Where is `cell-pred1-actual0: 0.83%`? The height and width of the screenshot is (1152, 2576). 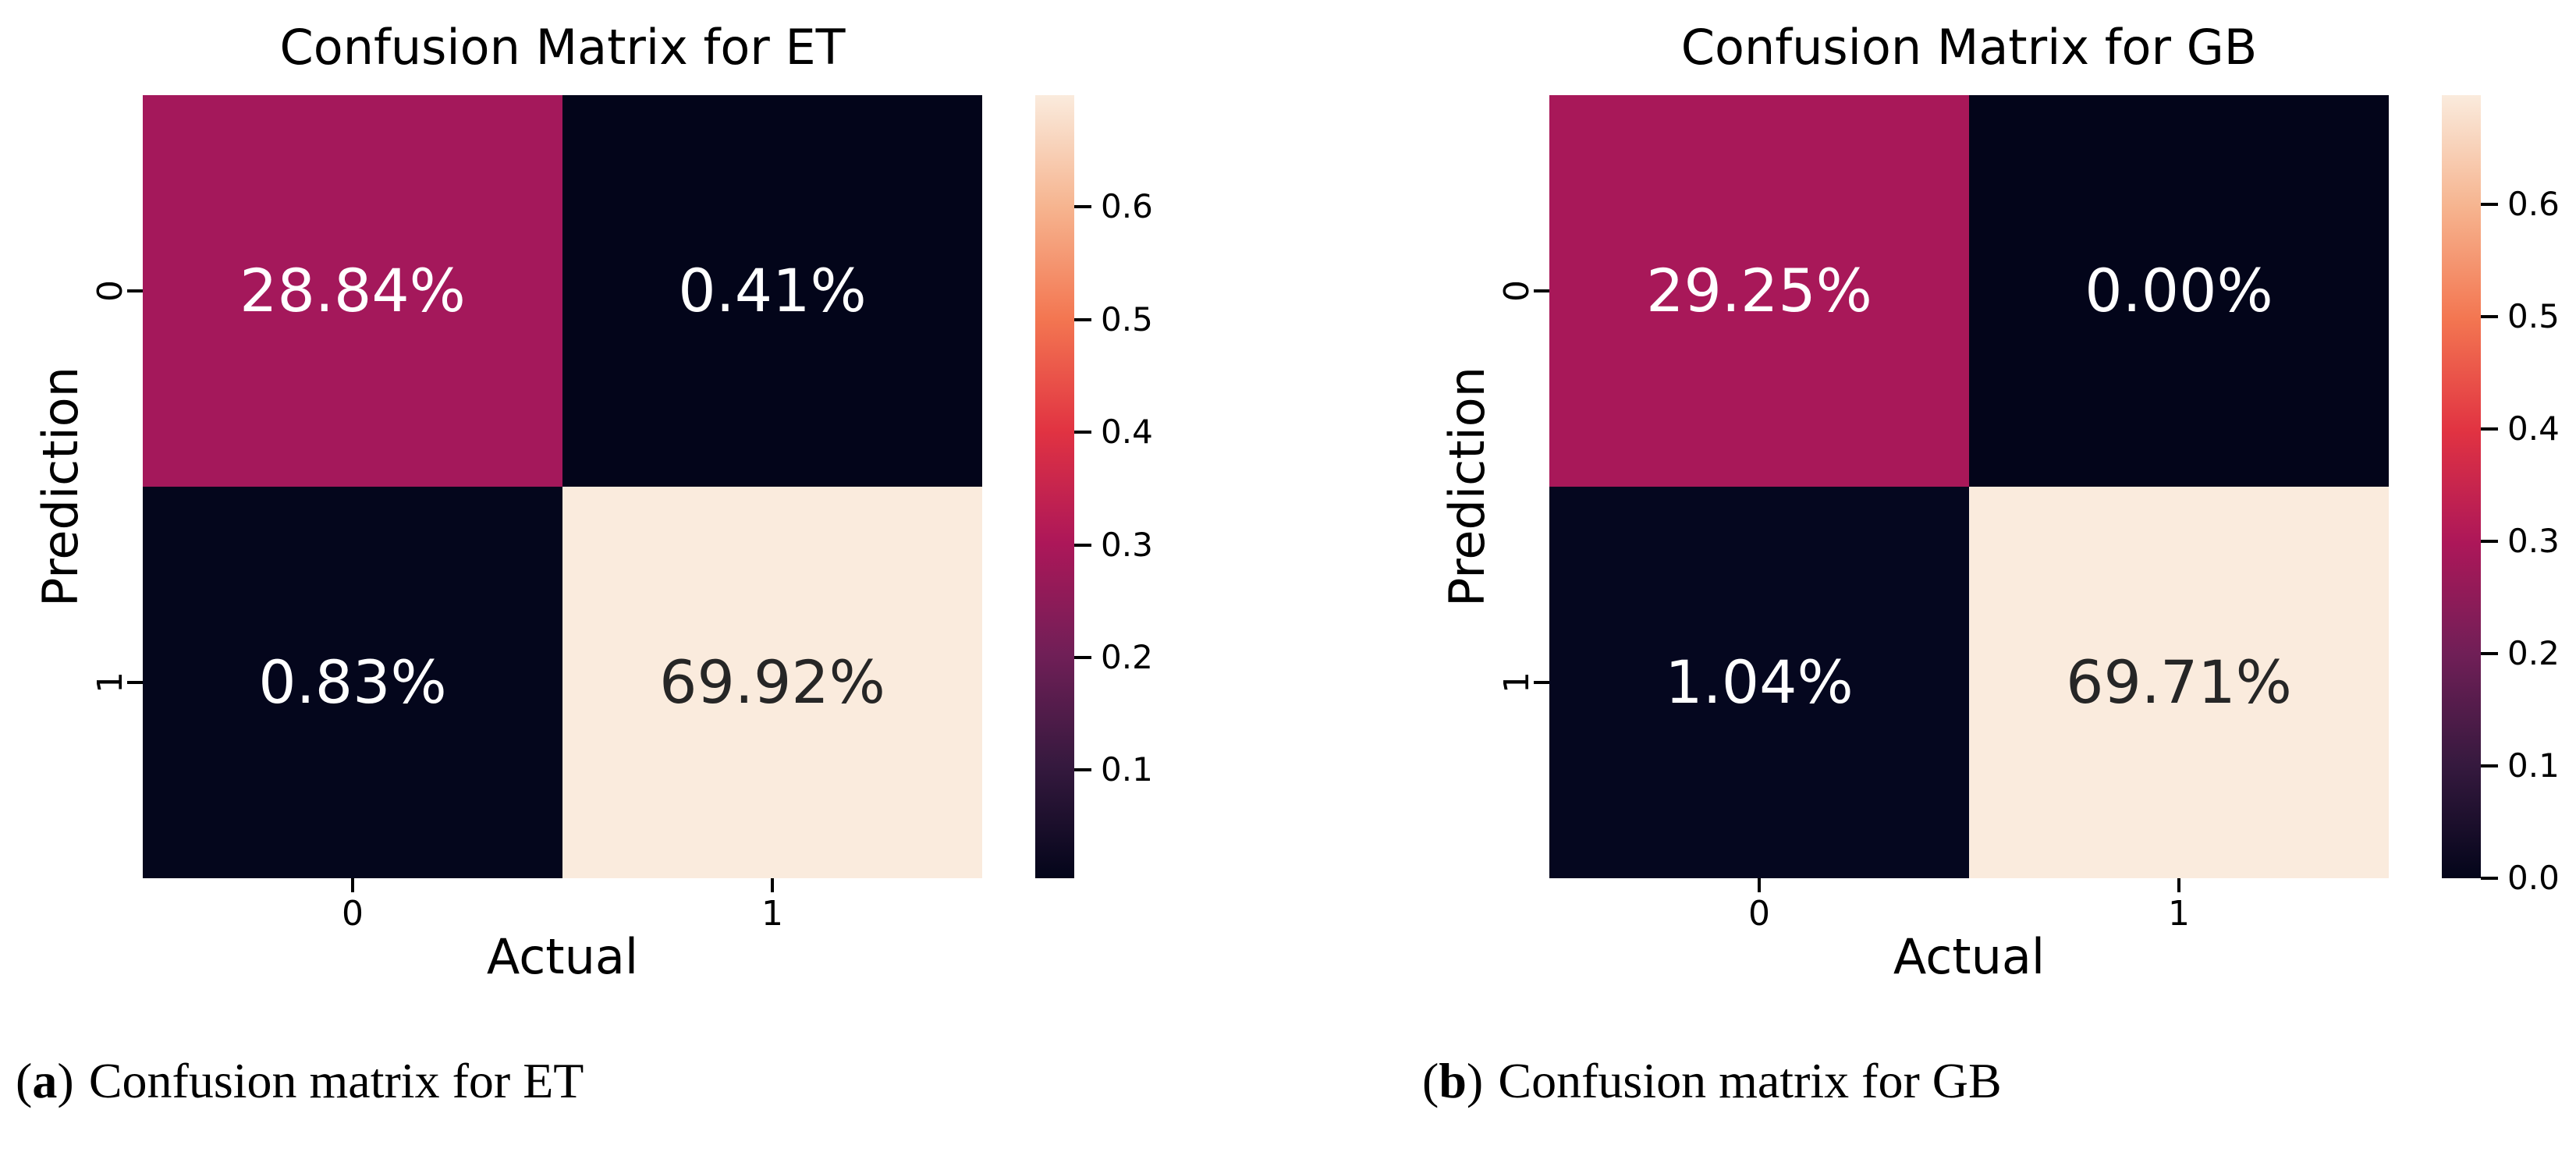 cell-pred1-actual0: 0.83% is located at coordinates (352, 682).